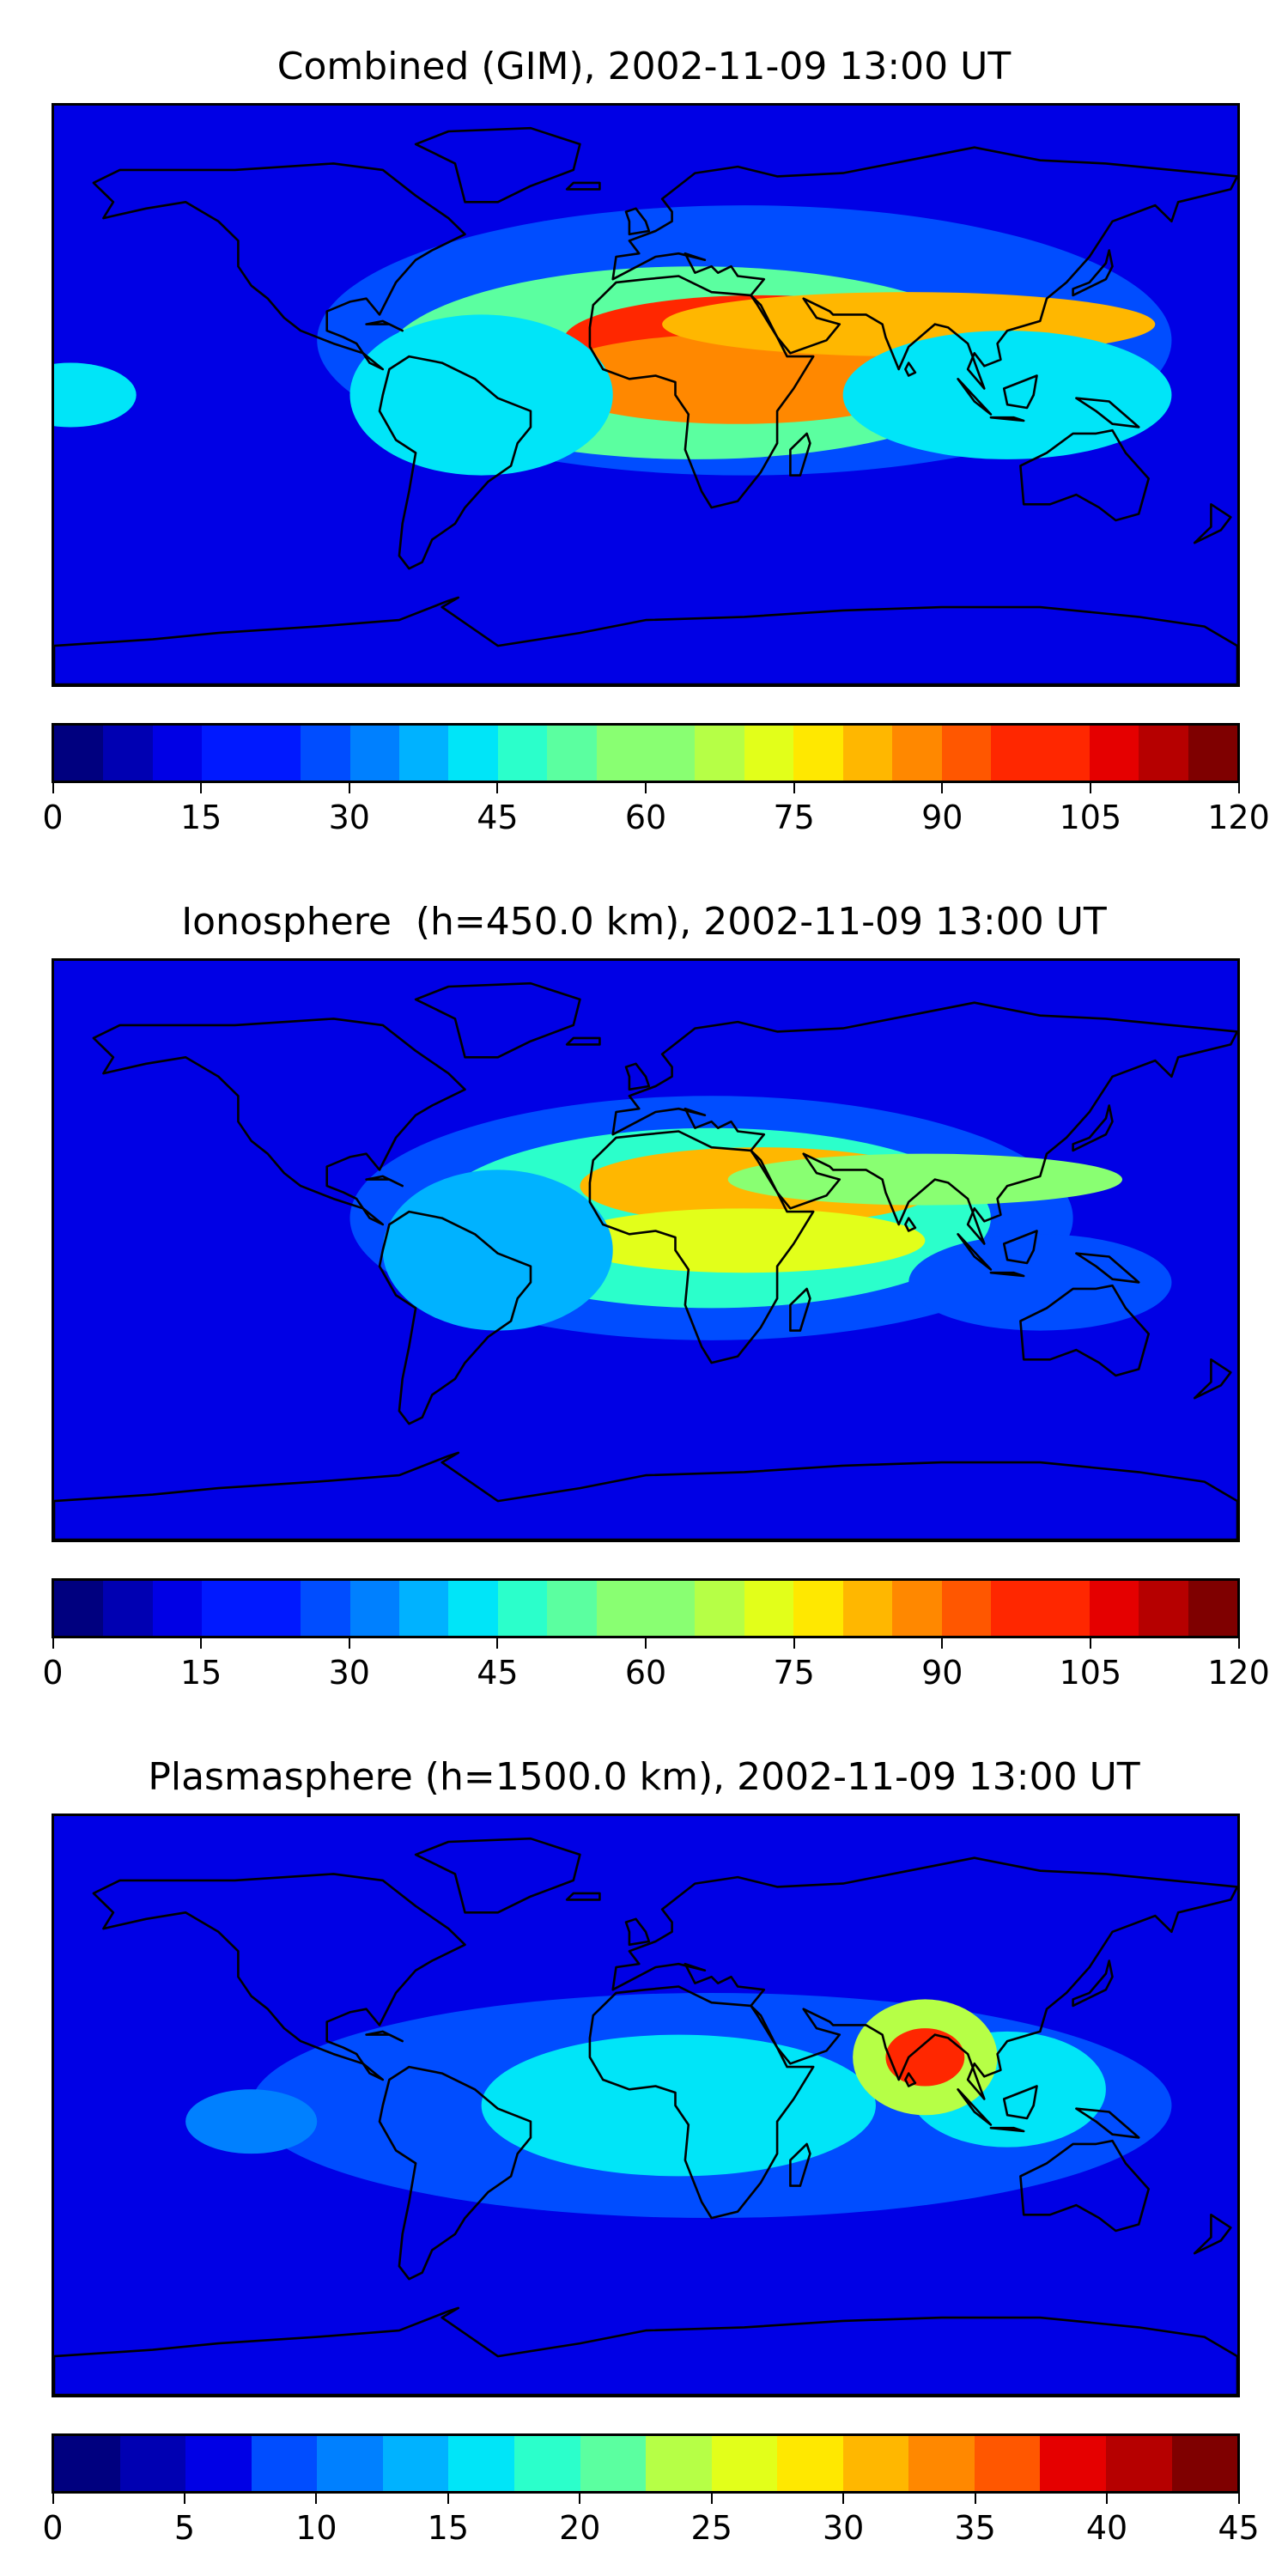 The image size is (1288, 2576). I want to click on colorbar-tick-label: 90, so click(942, 1673).